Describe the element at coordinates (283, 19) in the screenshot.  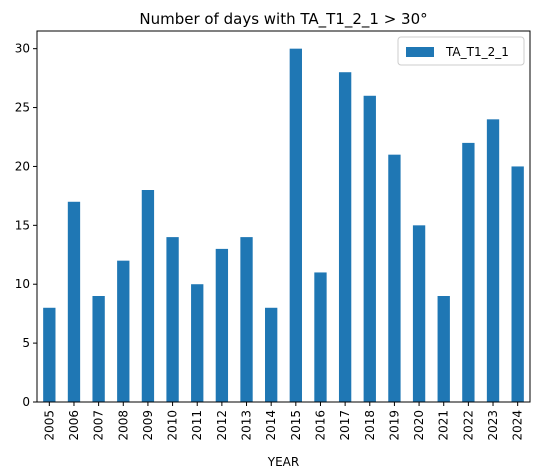
I see `chart-title: Number of days with TA_T1_2_1 > 30°` at that location.